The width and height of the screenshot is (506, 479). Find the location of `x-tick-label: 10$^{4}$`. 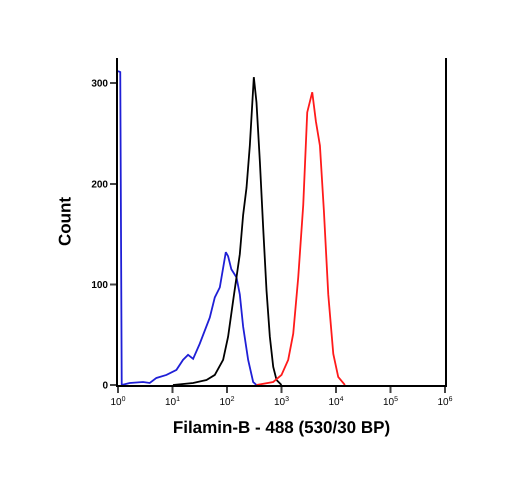

x-tick-label: 10$^{4}$ is located at coordinates (336, 402).